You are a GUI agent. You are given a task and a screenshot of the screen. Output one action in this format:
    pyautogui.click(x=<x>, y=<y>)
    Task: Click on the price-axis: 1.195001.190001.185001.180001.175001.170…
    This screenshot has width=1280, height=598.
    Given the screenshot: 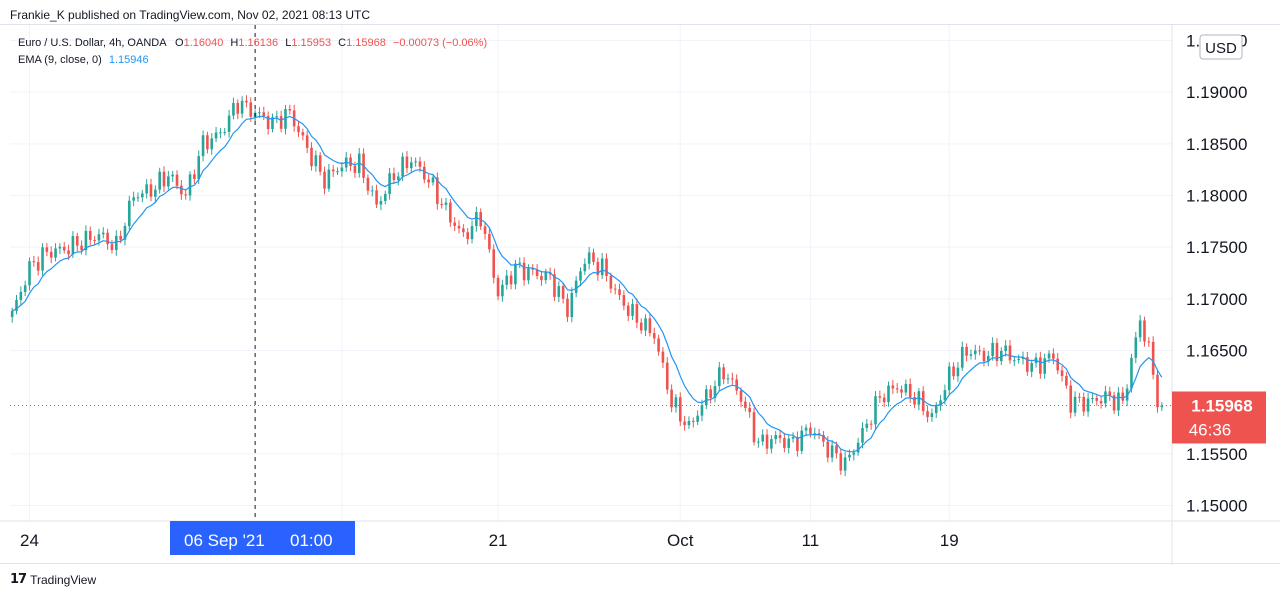 What is the action you would take?
    pyautogui.click(x=1216, y=274)
    